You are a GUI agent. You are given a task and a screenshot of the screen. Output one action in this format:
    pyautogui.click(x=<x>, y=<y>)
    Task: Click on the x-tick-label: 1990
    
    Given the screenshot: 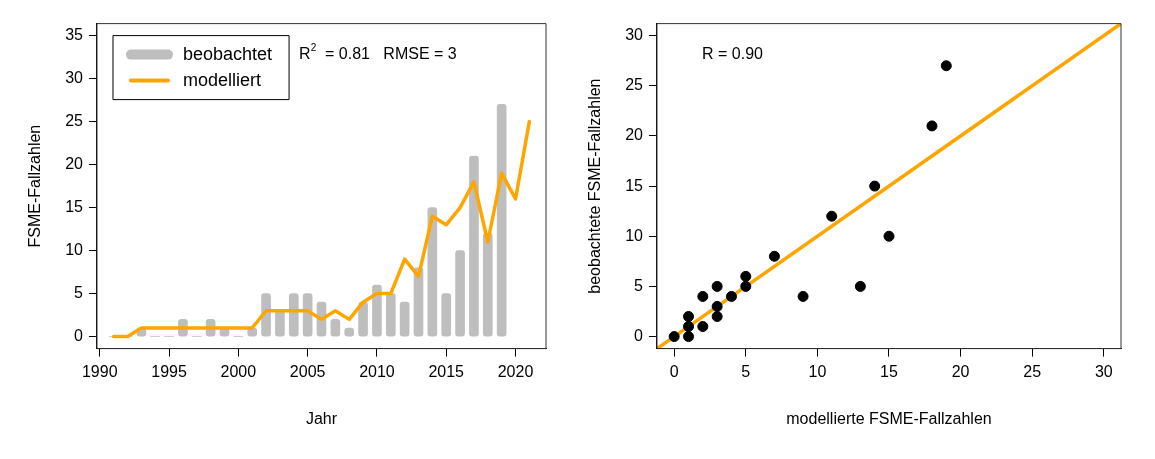 What is the action you would take?
    pyautogui.click(x=99, y=371)
    